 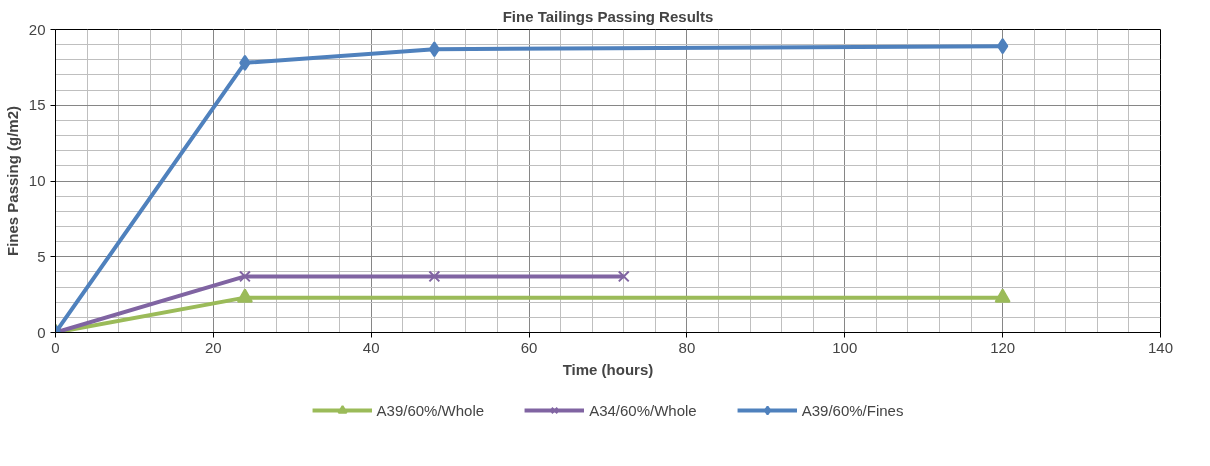 What do you see at coordinates (608, 369) in the screenshot?
I see `x-axis-title: Time (hours)` at bounding box center [608, 369].